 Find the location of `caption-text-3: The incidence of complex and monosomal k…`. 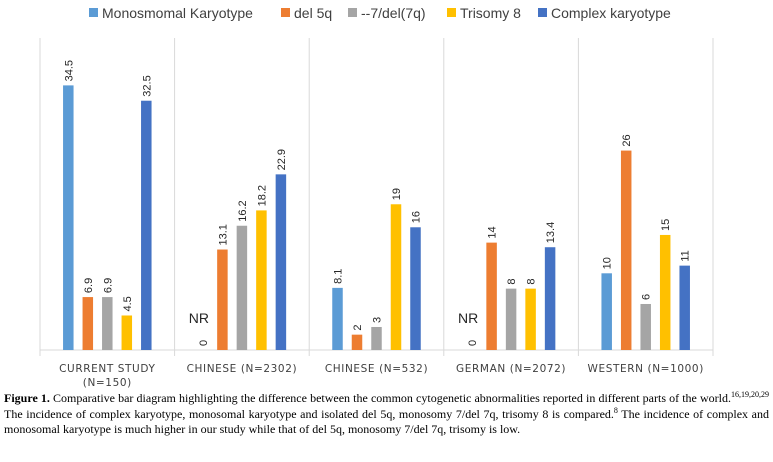

caption-text-3: The incidence of complex and monosomal k… is located at coordinates (386, 421).